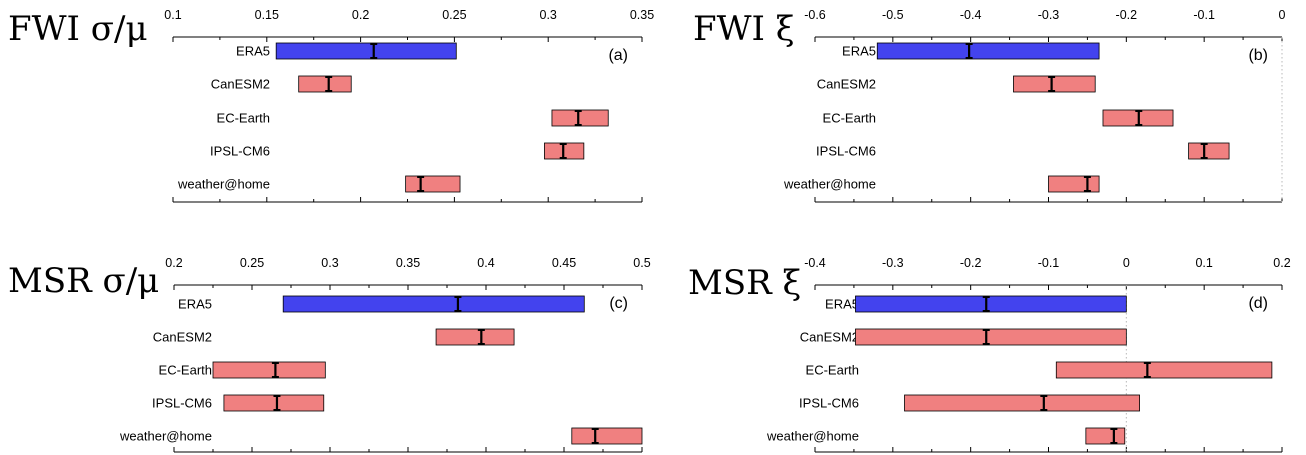  Describe the element at coordinates (1258, 303) in the screenshot. I see `panel-tag: (d)` at that location.